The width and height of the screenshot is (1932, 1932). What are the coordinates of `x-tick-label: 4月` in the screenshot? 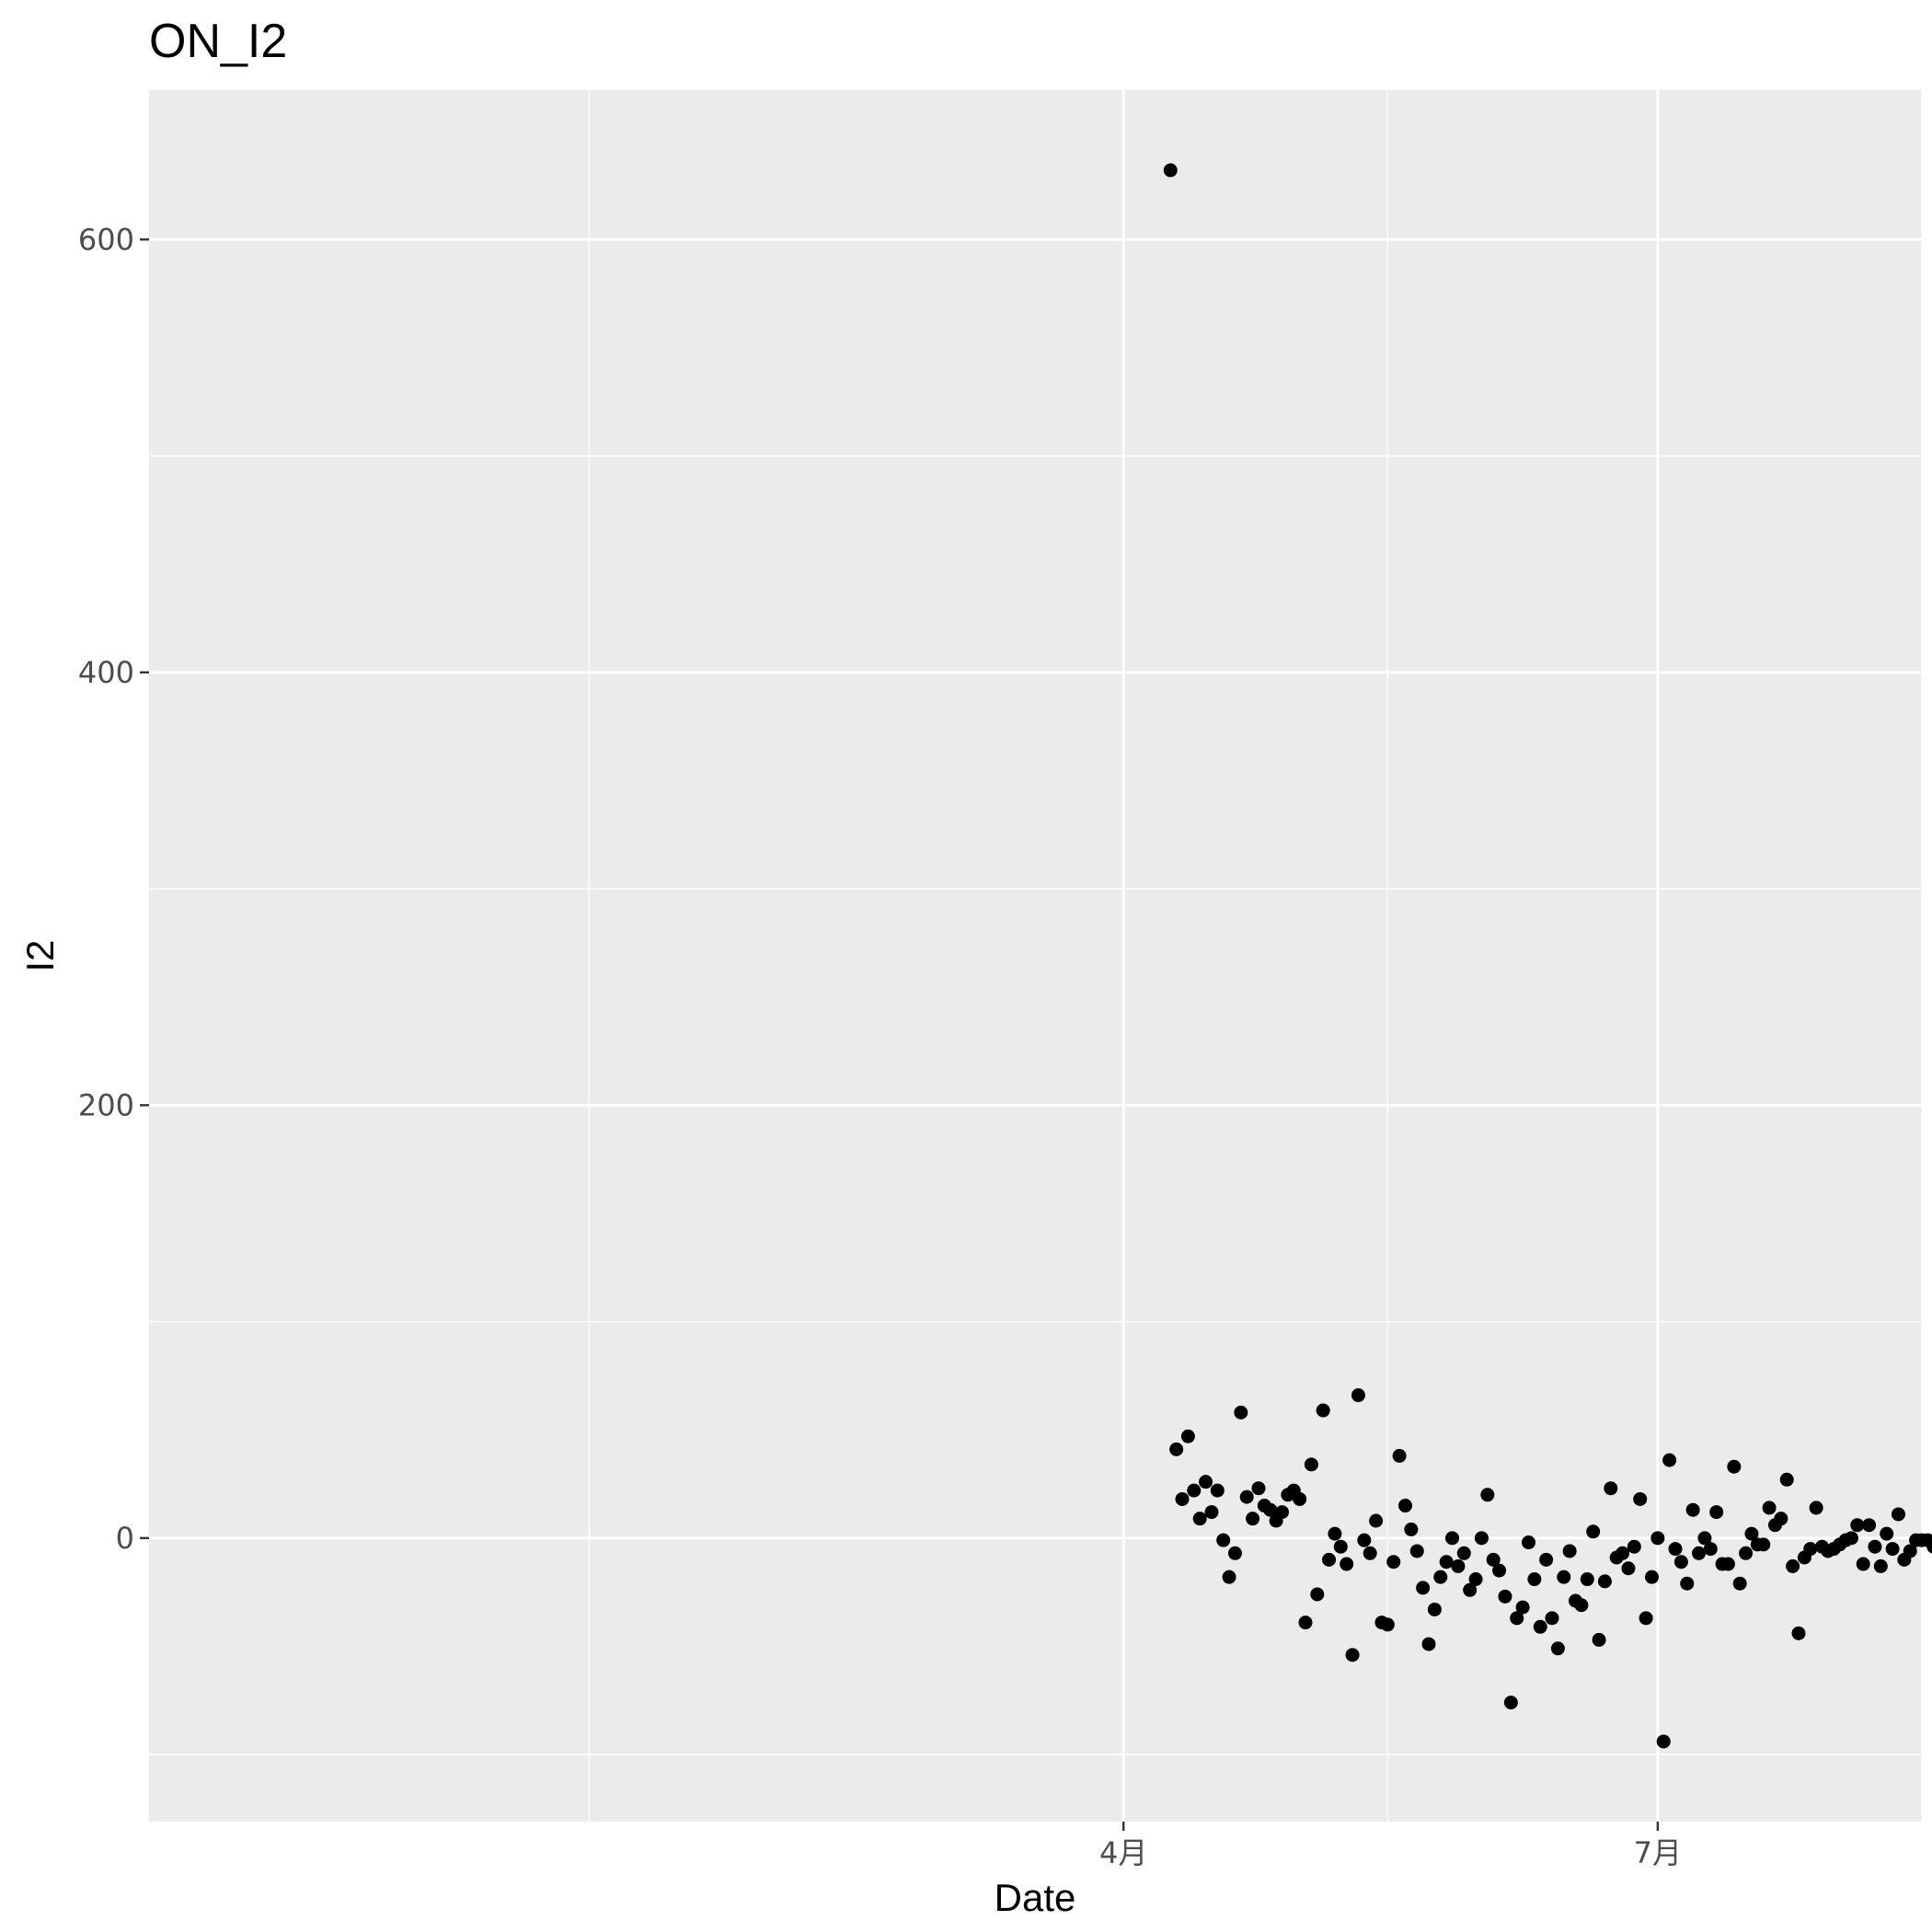 It's located at (1123, 1852).